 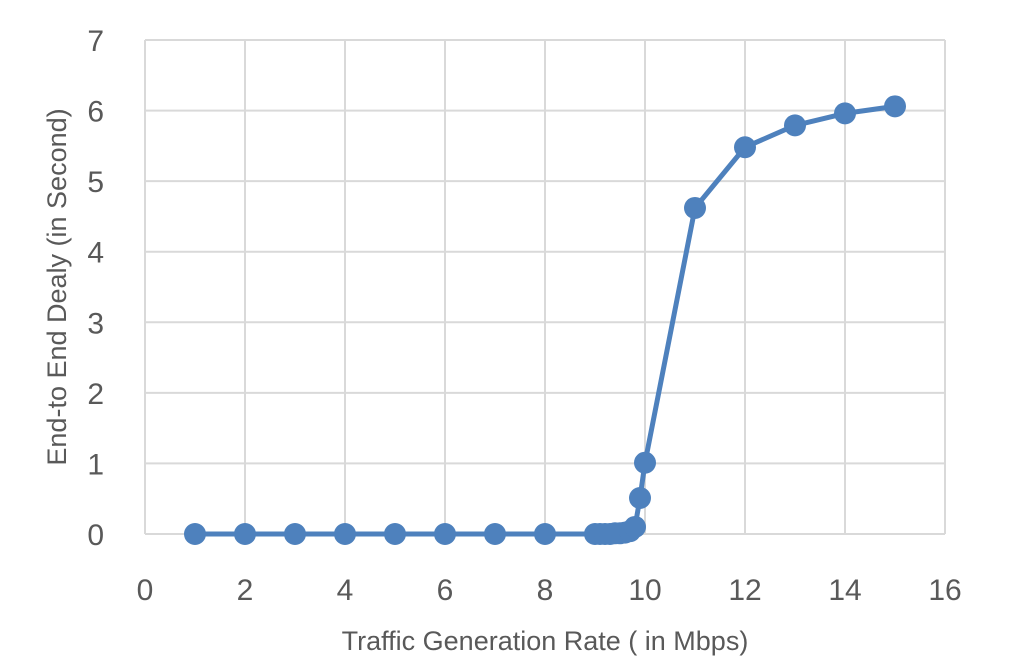 What do you see at coordinates (95, 288) in the screenshot?
I see `y-tick-labels: 0 1 2 3 4 5 6 7` at bounding box center [95, 288].